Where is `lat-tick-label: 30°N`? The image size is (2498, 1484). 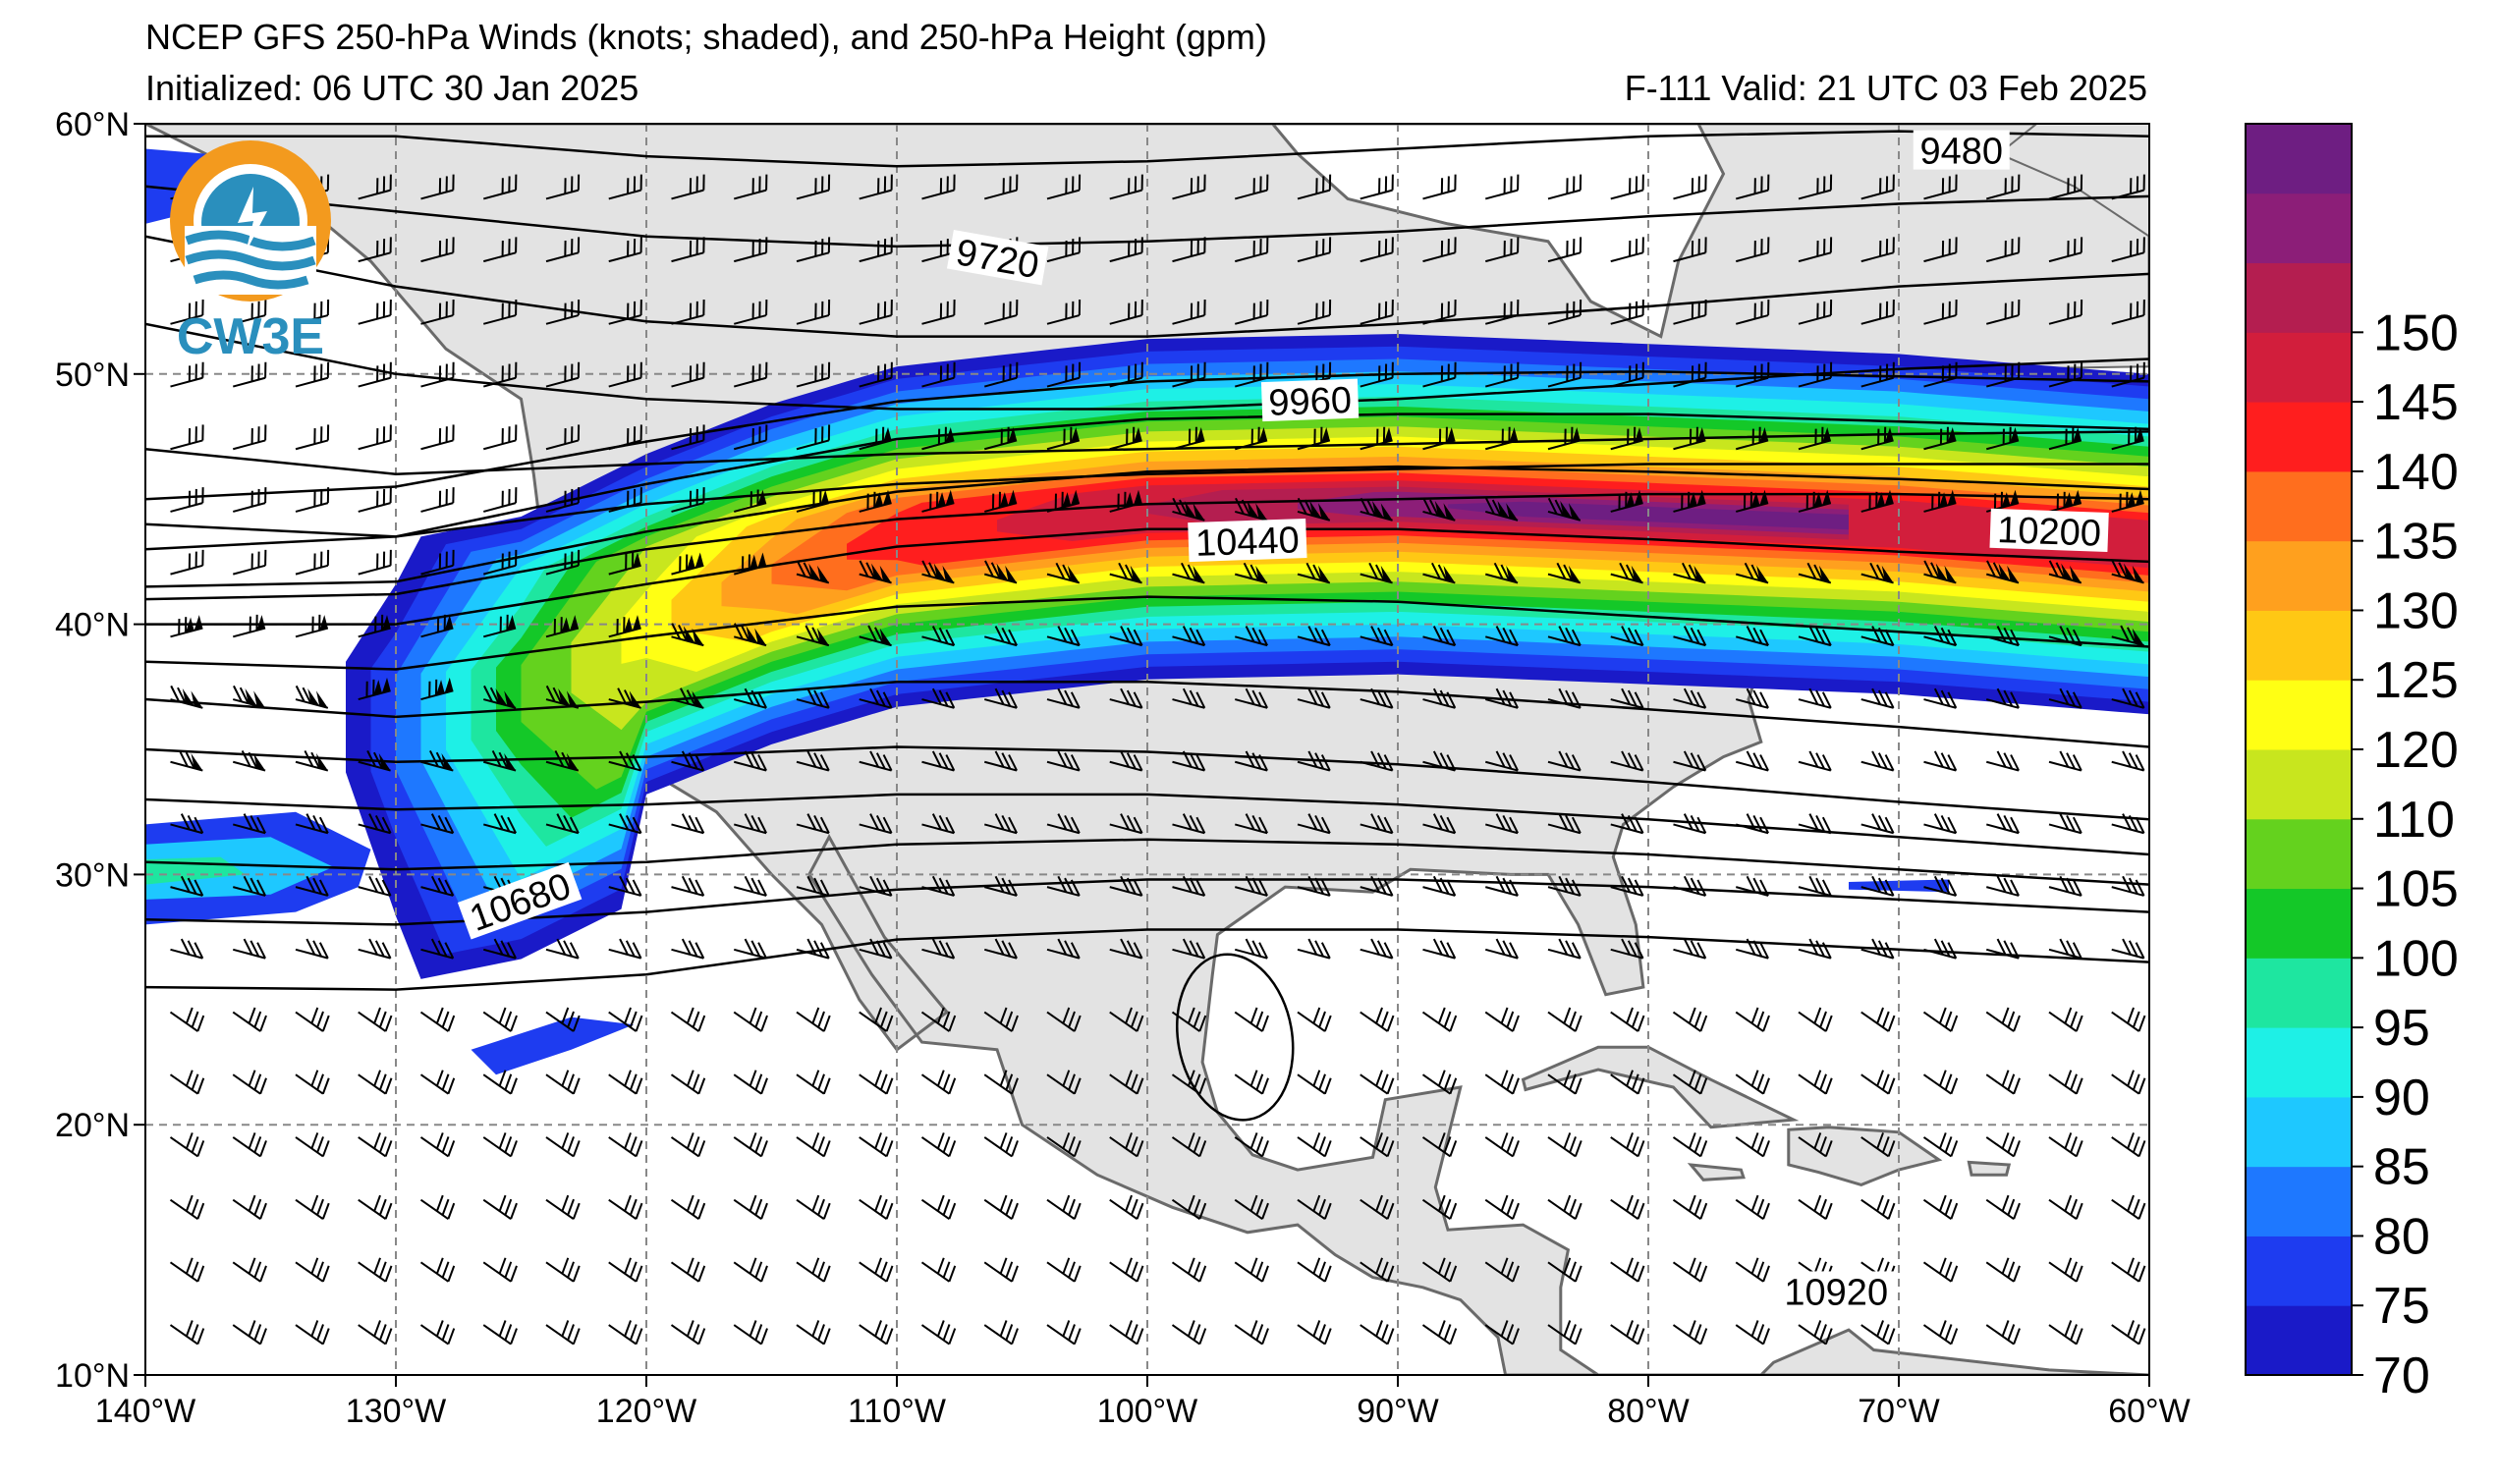 lat-tick-label: 30°N is located at coordinates (92, 875).